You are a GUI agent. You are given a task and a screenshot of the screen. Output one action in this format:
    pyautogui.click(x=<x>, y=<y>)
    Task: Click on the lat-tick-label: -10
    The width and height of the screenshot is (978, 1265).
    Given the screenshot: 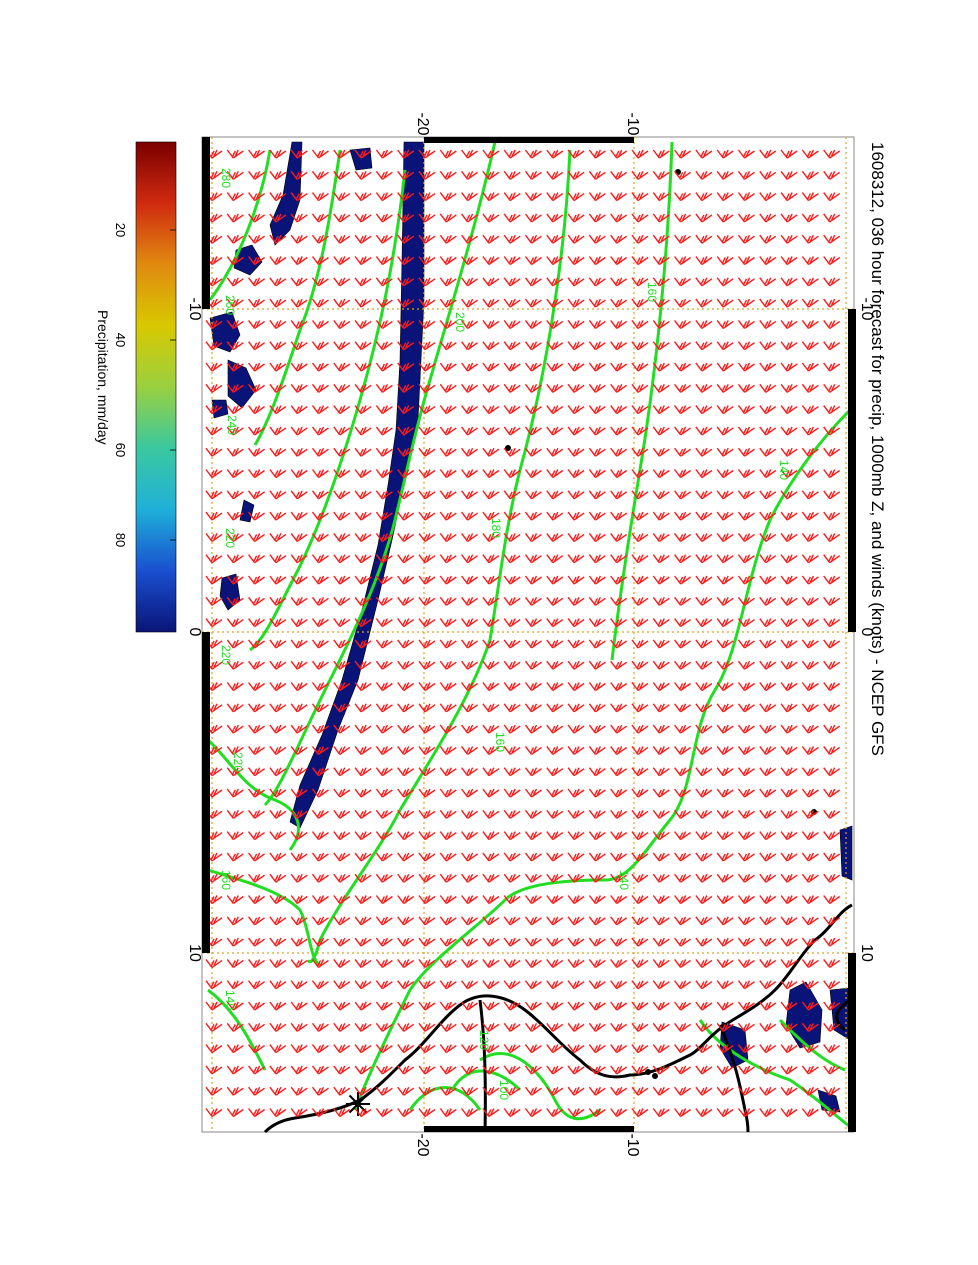 What is the action you would take?
    pyautogui.click(x=632, y=123)
    